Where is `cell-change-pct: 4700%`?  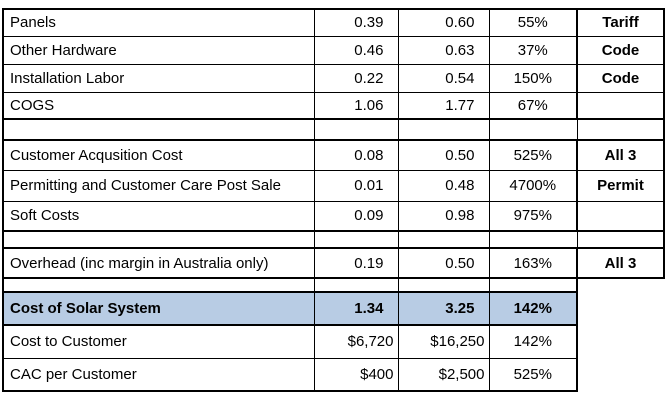 cell-change-pct: 4700% is located at coordinates (533, 185).